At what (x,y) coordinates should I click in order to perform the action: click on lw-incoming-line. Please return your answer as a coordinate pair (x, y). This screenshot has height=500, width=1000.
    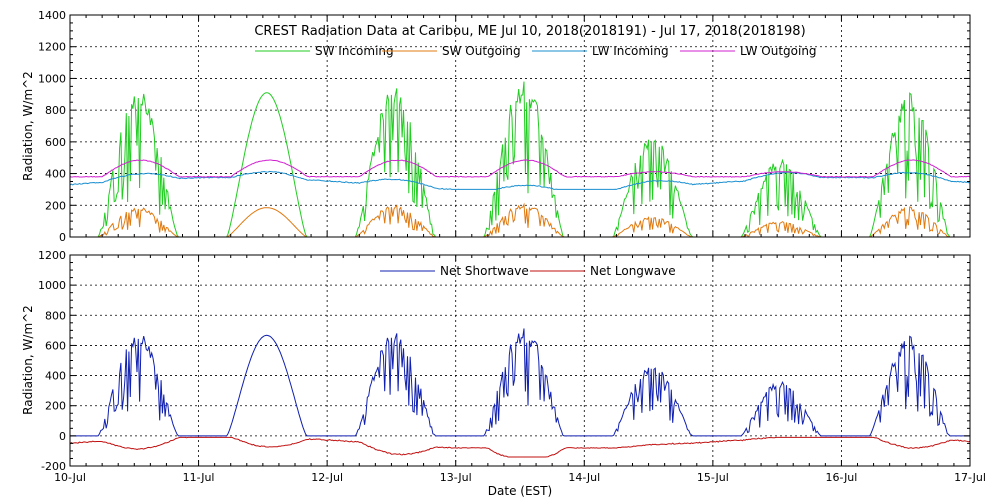
    Looking at the image, I should click on (519, 180).